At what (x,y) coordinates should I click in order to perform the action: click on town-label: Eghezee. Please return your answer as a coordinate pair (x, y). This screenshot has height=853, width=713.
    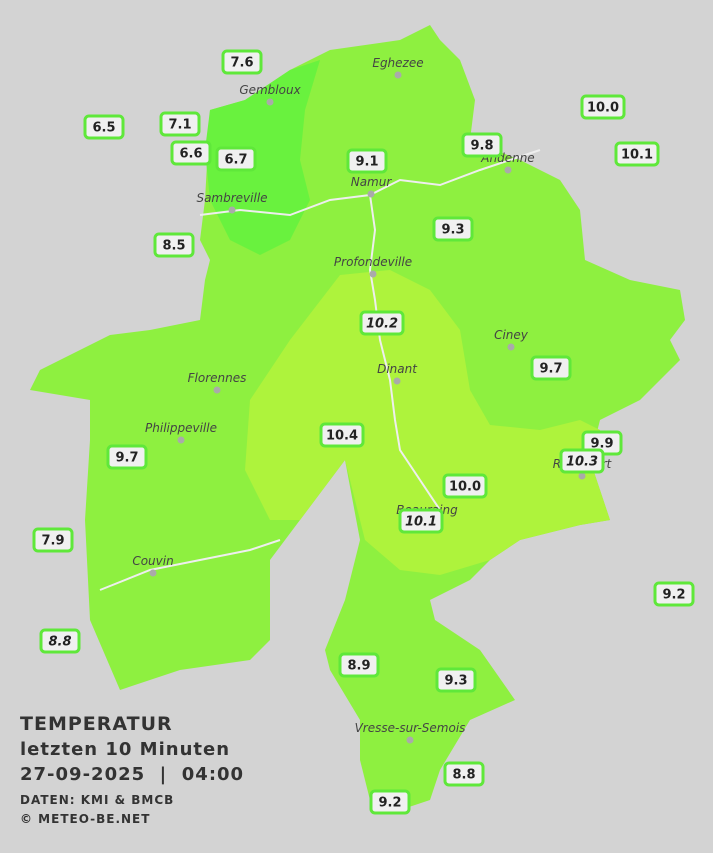
    Looking at the image, I should click on (397, 63).